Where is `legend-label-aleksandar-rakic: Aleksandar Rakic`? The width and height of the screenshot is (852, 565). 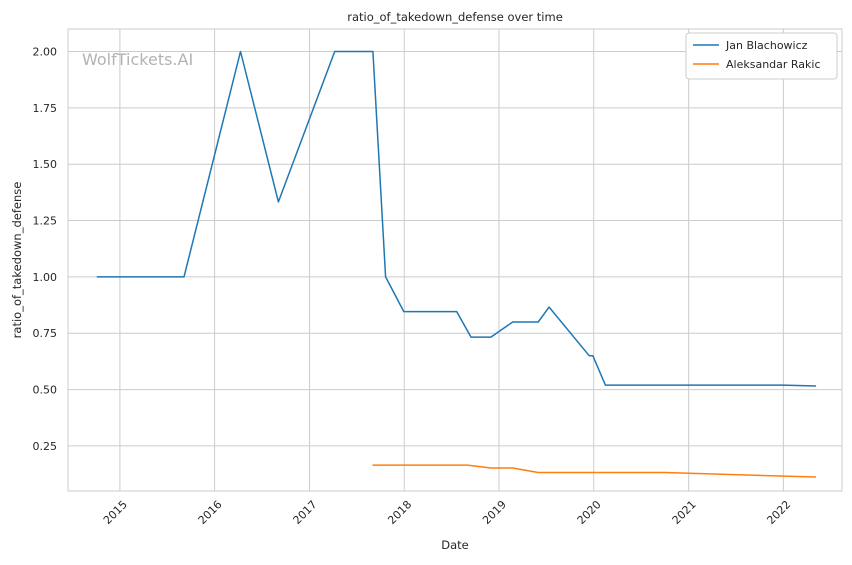
legend-label-aleksandar-rakic: Aleksandar Rakic is located at coordinates (773, 64).